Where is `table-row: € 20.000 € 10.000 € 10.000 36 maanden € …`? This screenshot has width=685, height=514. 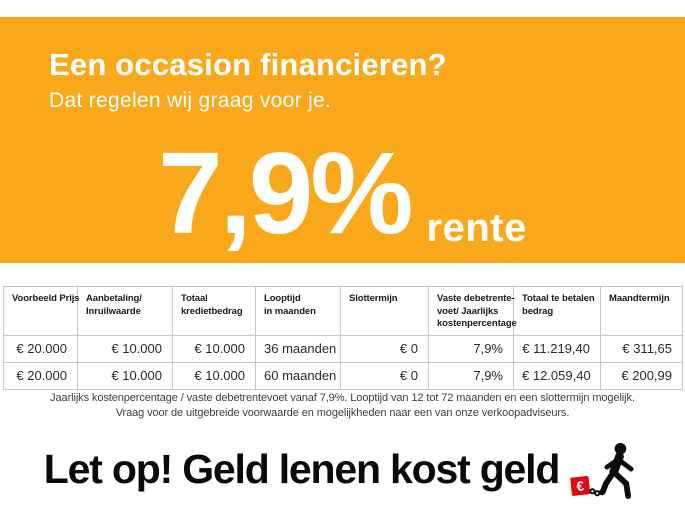 table-row: € 20.000 € 10.000 € 10.000 36 maanden € … is located at coordinates (343, 348).